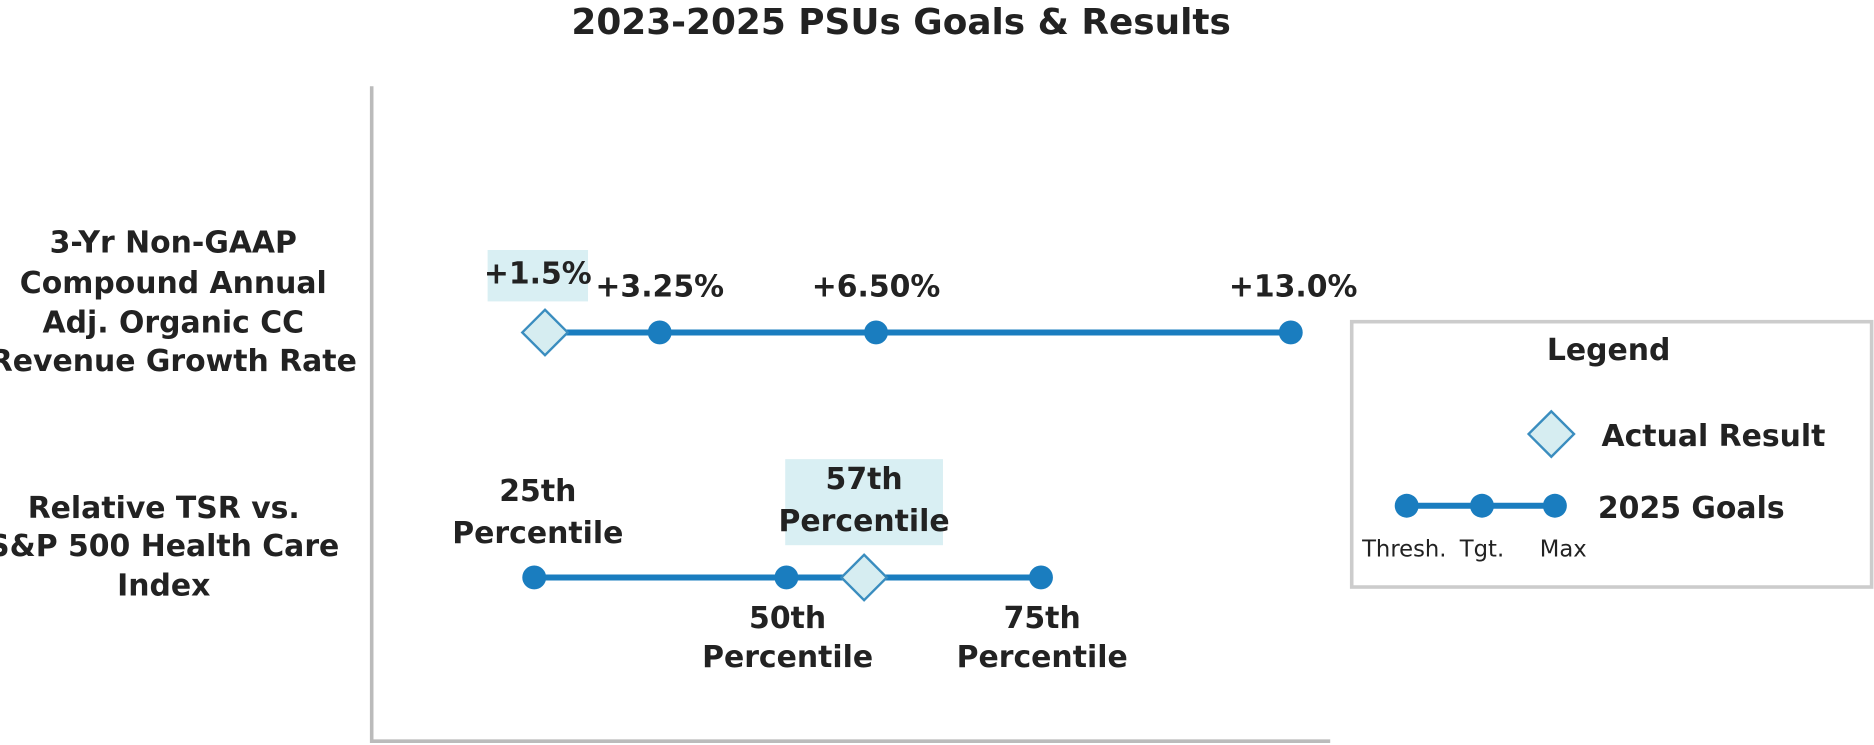 The height and width of the screenshot is (745, 1874). What do you see at coordinates (1609, 350) in the screenshot?
I see `legend-title: Legend` at bounding box center [1609, 350].